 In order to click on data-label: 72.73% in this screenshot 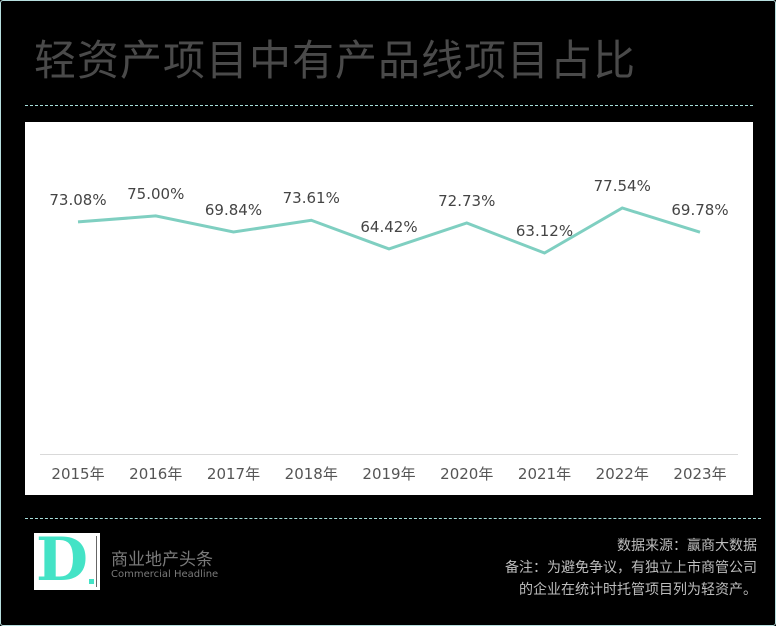, I will do `click(467, 201)`.